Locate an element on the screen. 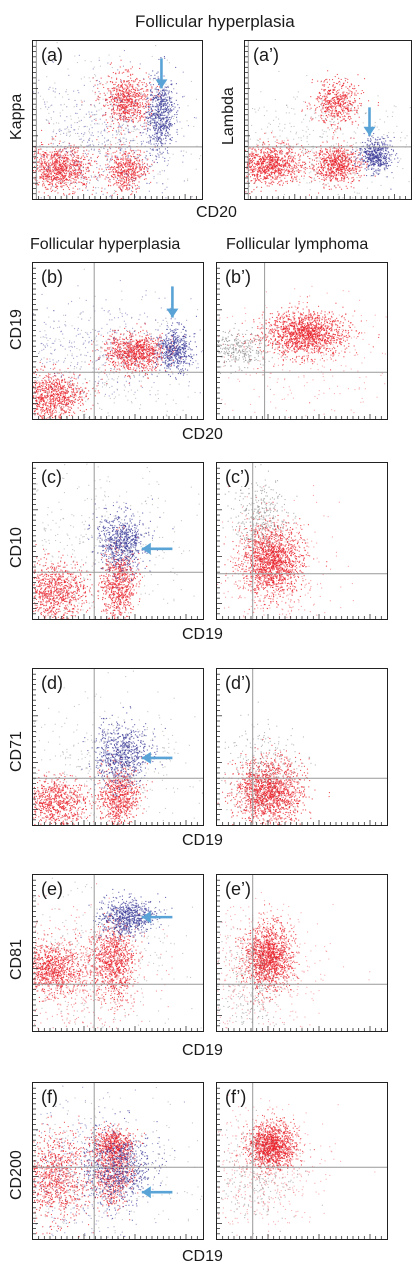 This screenshot has width=418, height=1282. plot-f-canvas is located at coordinates (118, 1161).